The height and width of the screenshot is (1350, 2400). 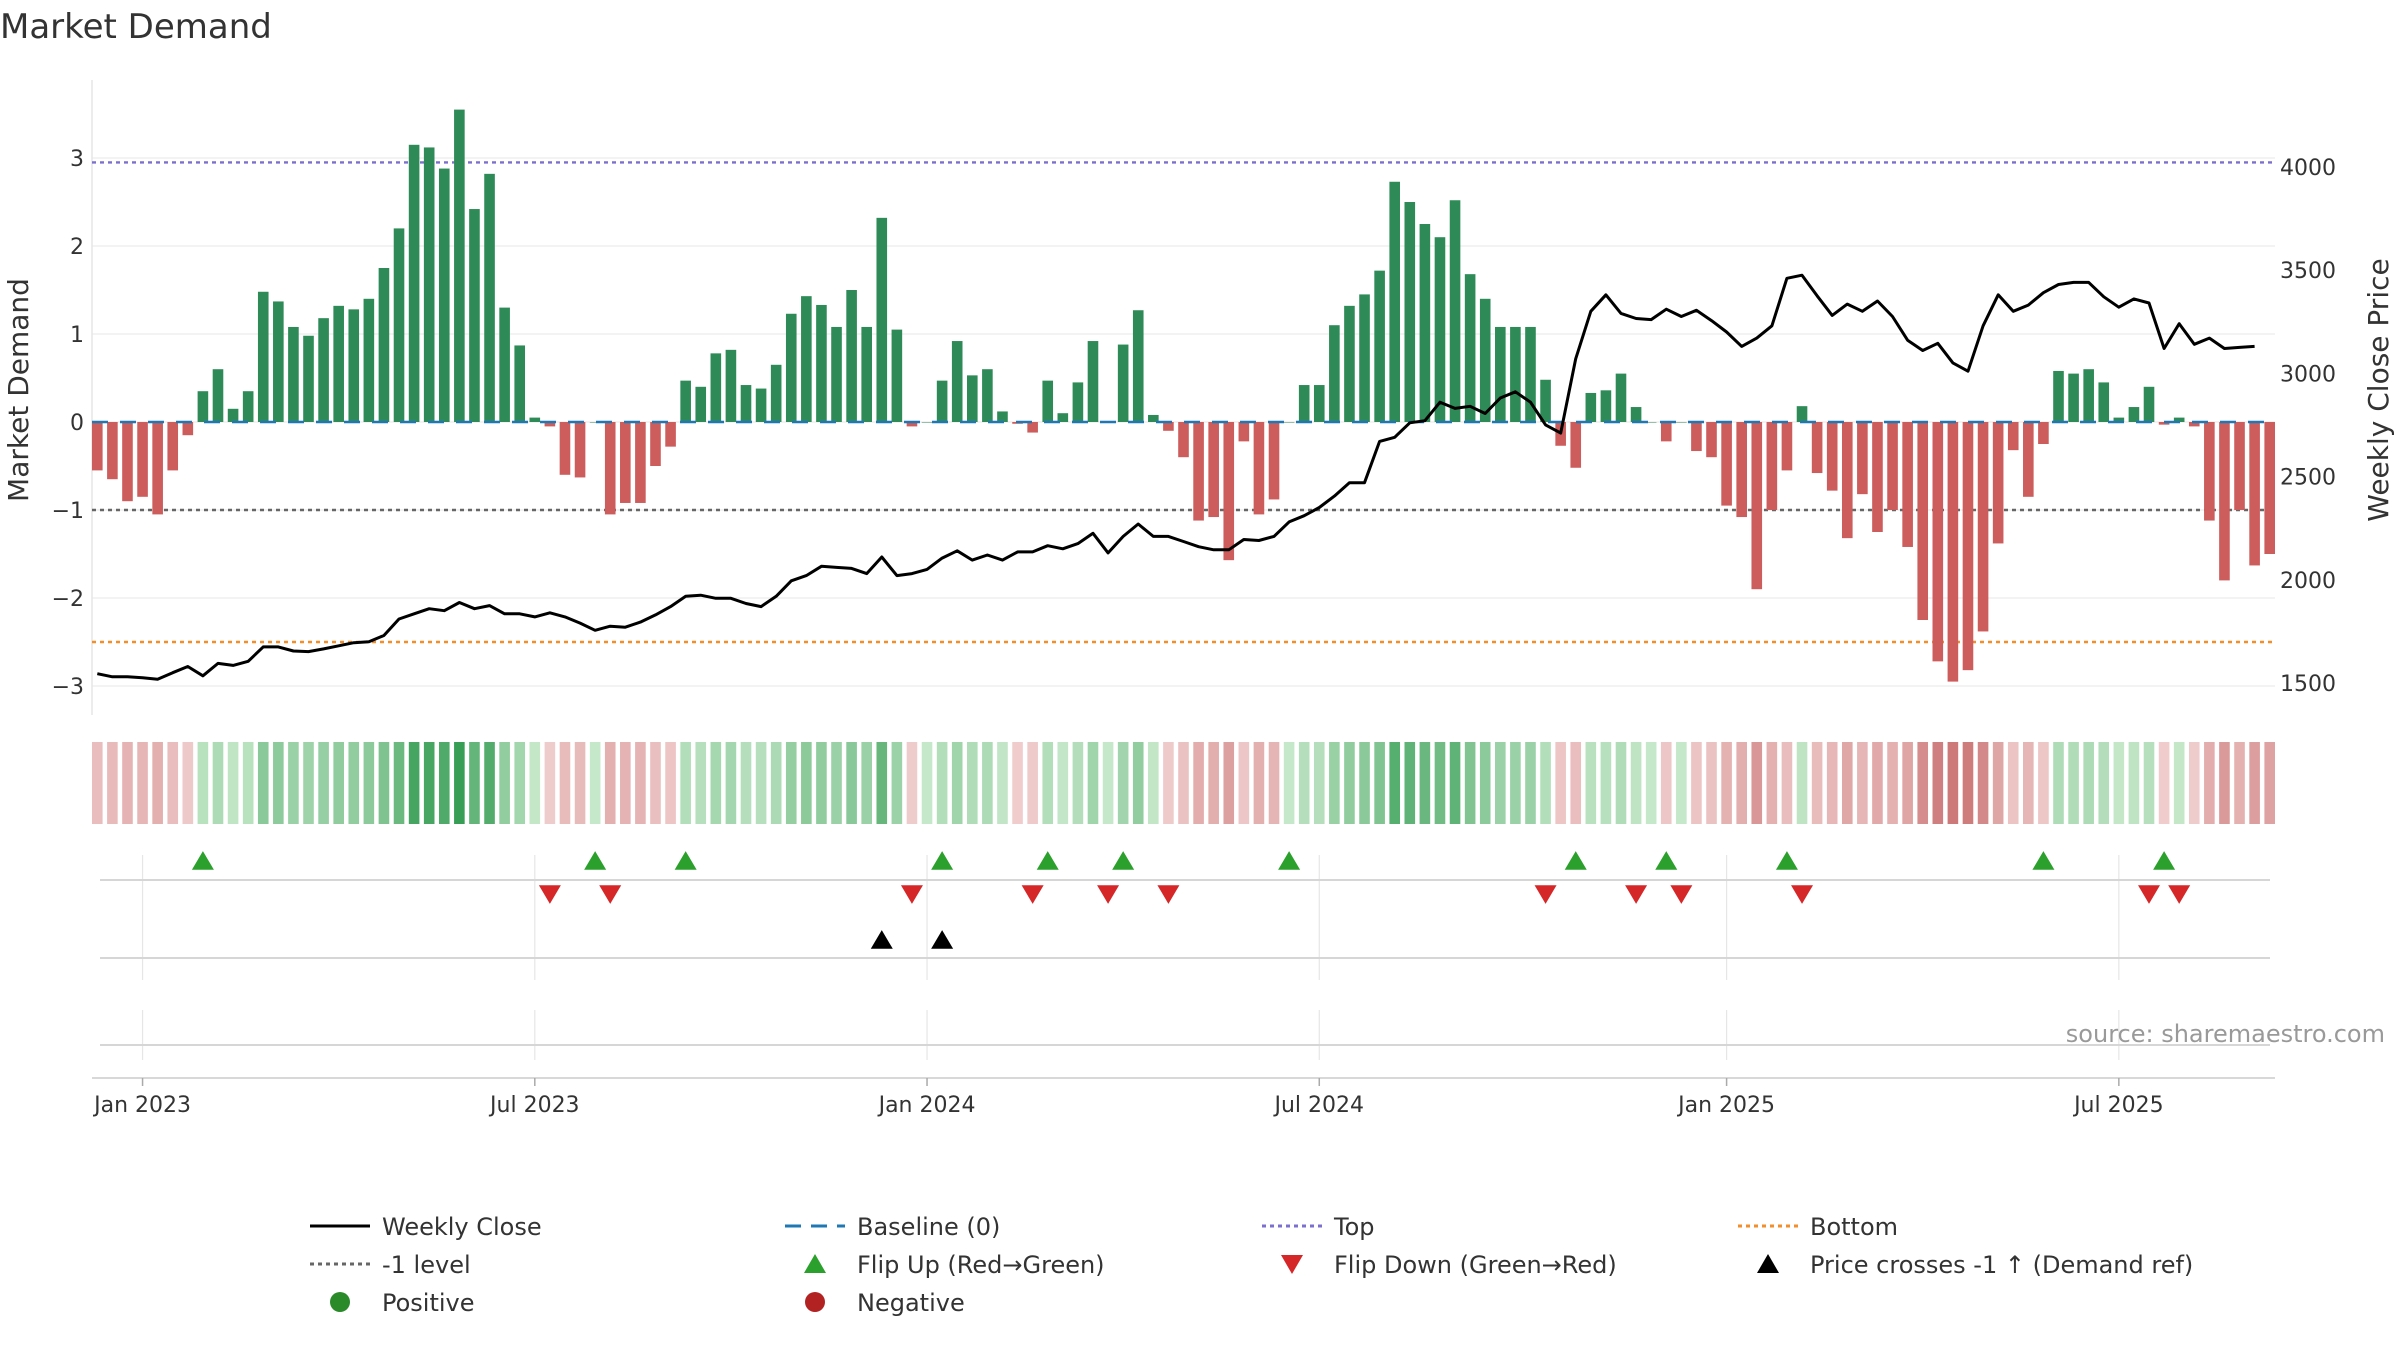 What do you see at coordinates (2001, 1265) in the screenshot?
I see `legend-label: Price crosses -1 ↑ (Demand ref)` at bounding box center [2001, 1265].